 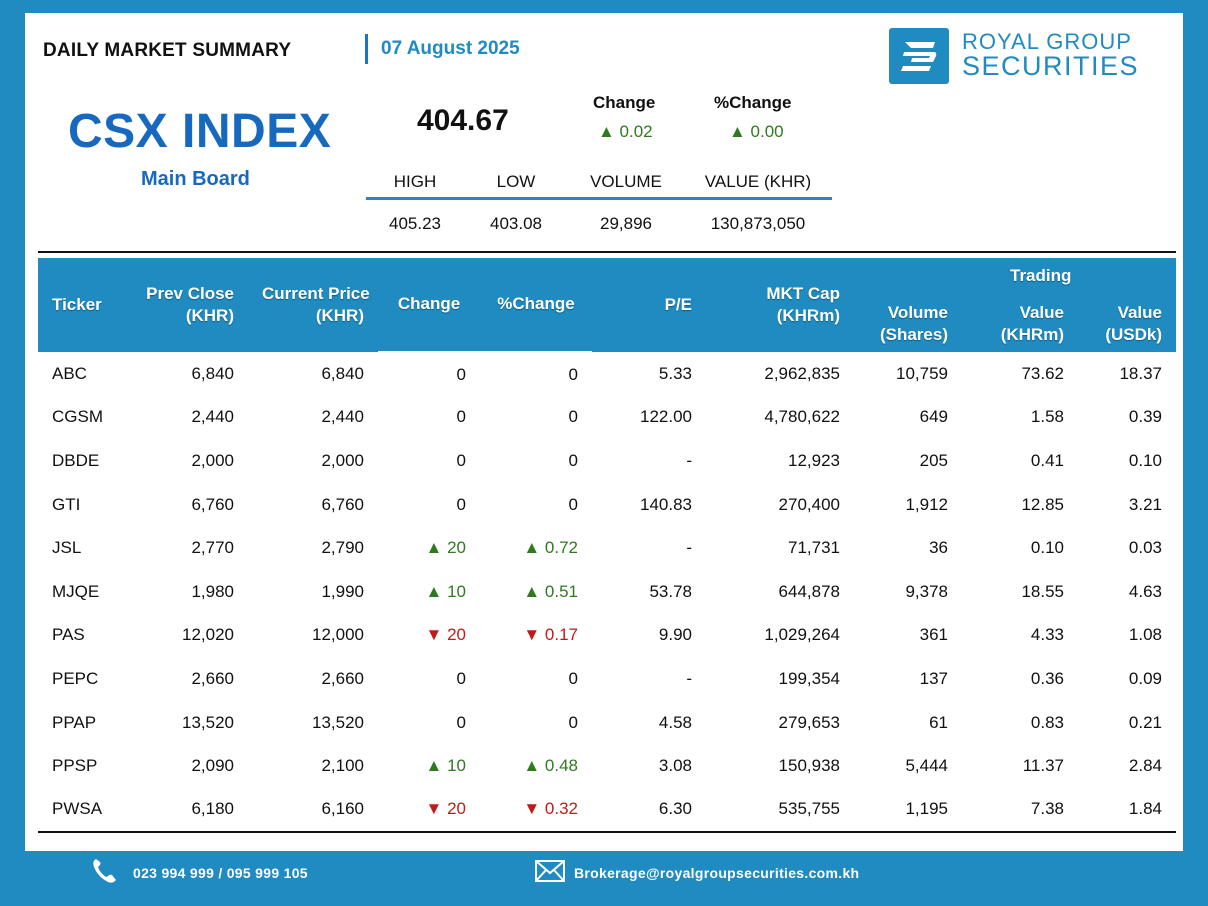 What do you see at coordinates (208, 722) in the screenshot?
I see `cell-prev-close: 13,520` at bounding box center [208, 722].